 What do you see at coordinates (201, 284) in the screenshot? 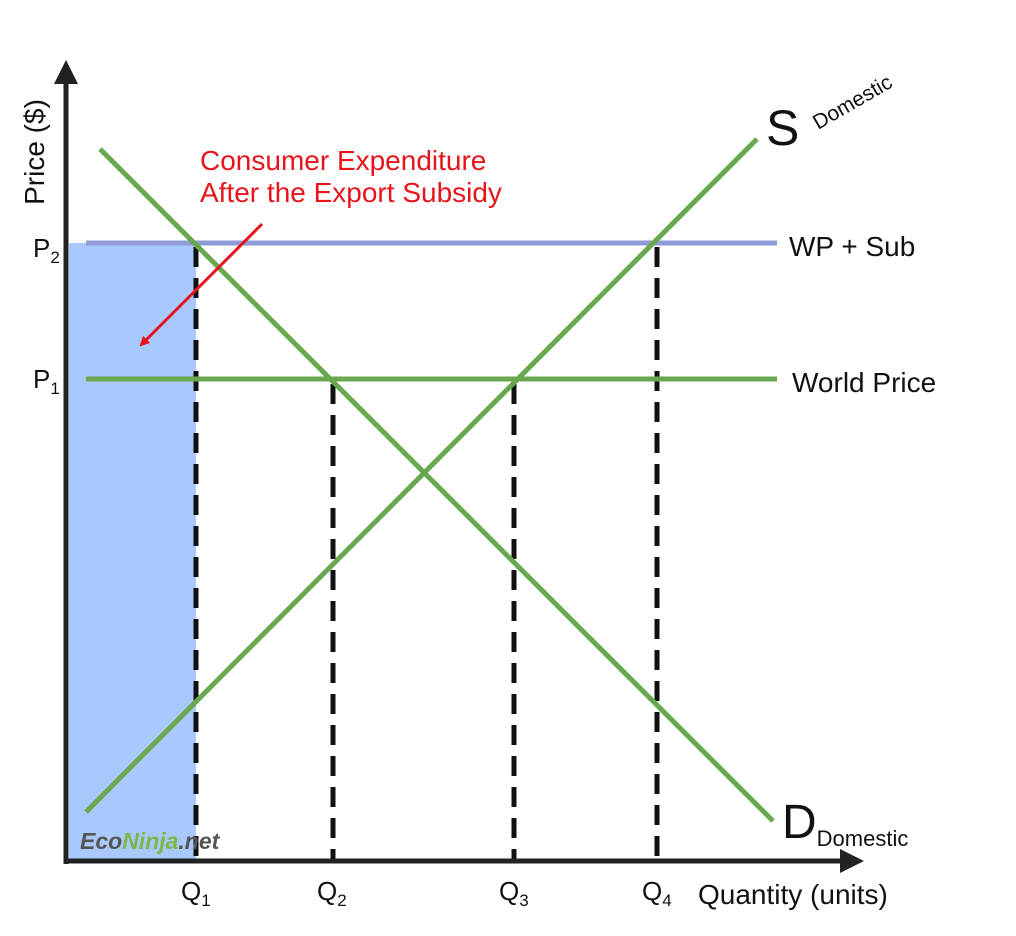
I see `annotation-arrow` at bounding box center [201, 284].